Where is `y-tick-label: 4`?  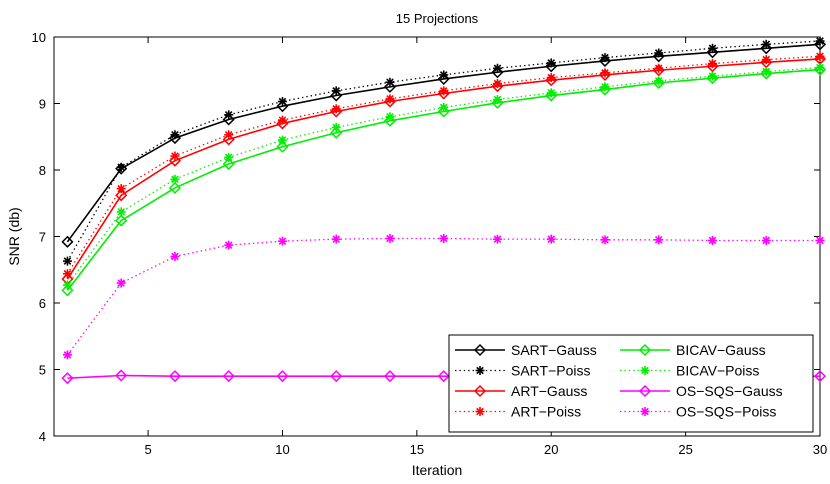
y-tick-label: 4 is located at coordinates (42, 436).